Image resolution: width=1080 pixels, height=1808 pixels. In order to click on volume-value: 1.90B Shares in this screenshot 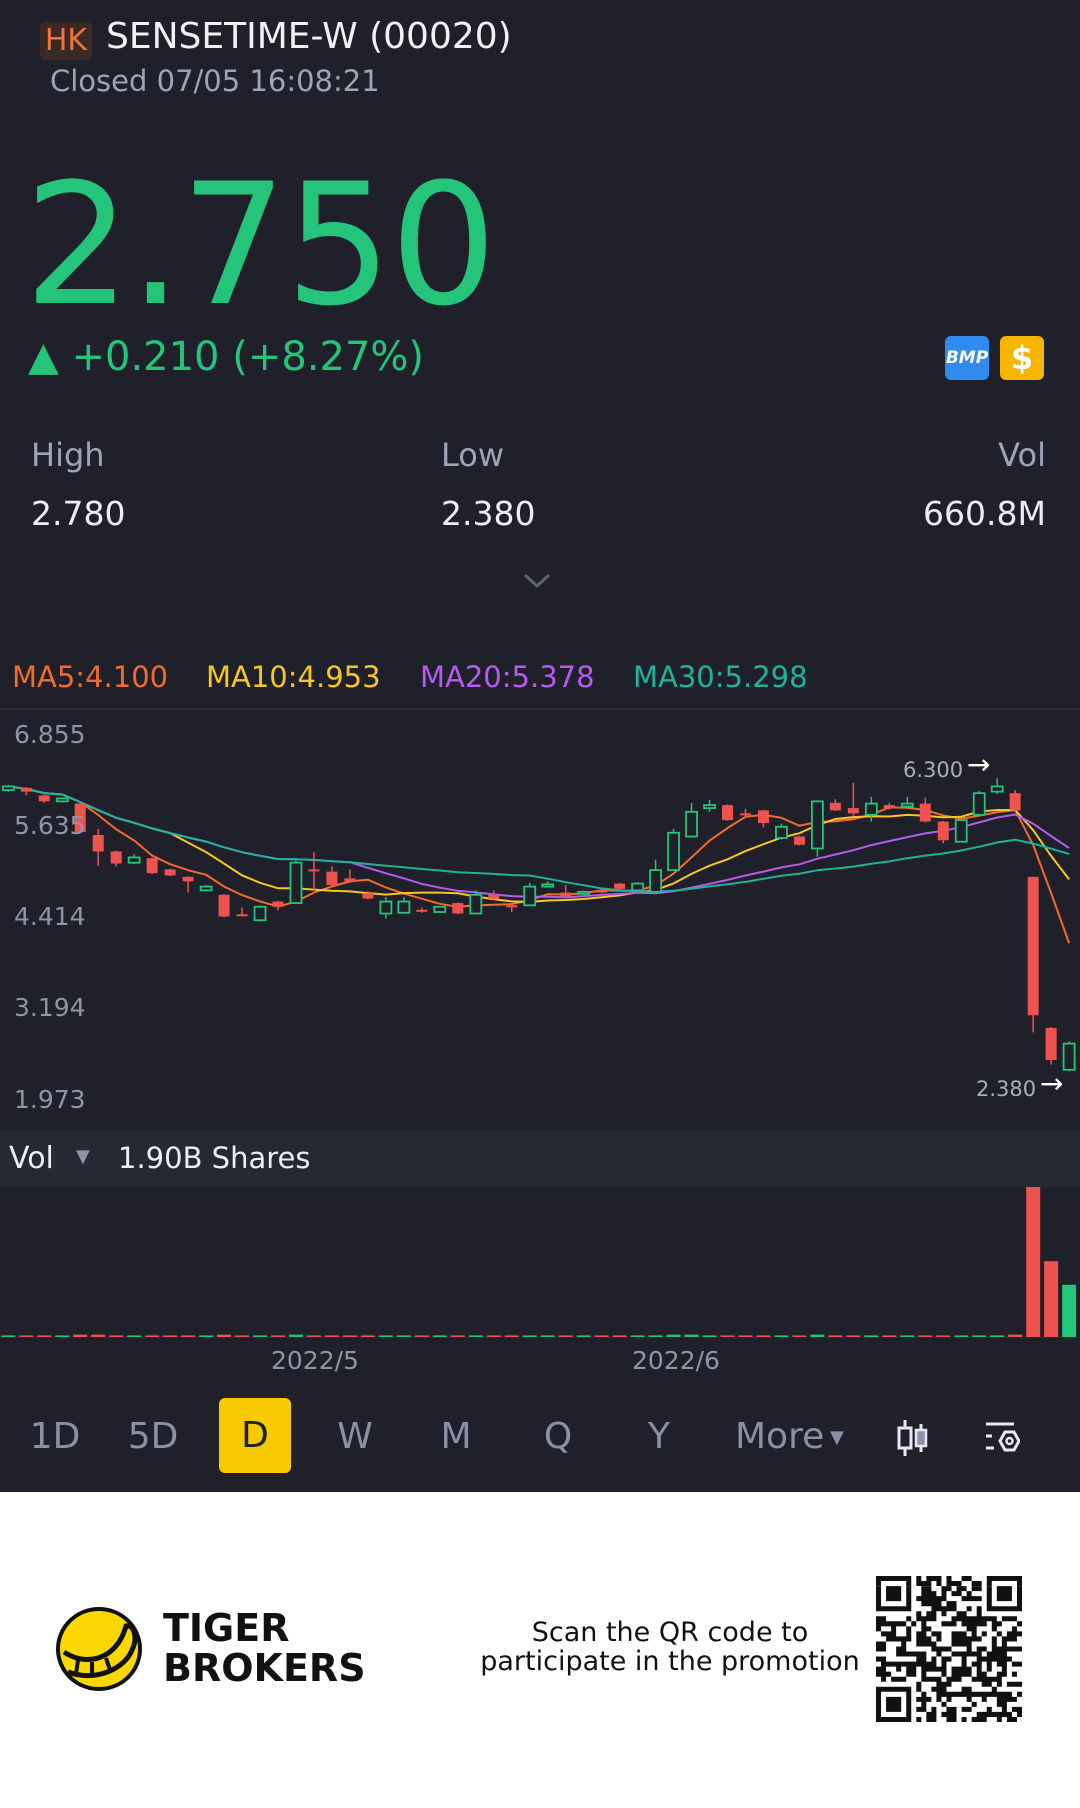, I will do `click(214, 1158)`.